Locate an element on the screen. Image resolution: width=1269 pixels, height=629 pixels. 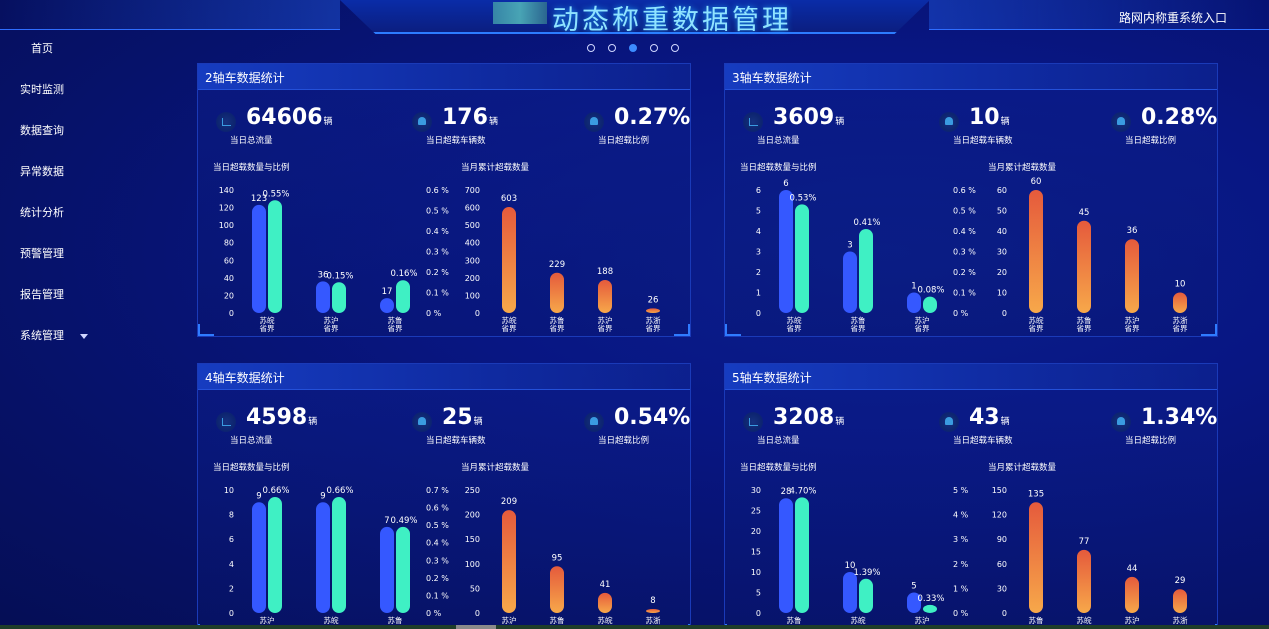
stat-value: 10辆 is located at coordinates (989, 117).